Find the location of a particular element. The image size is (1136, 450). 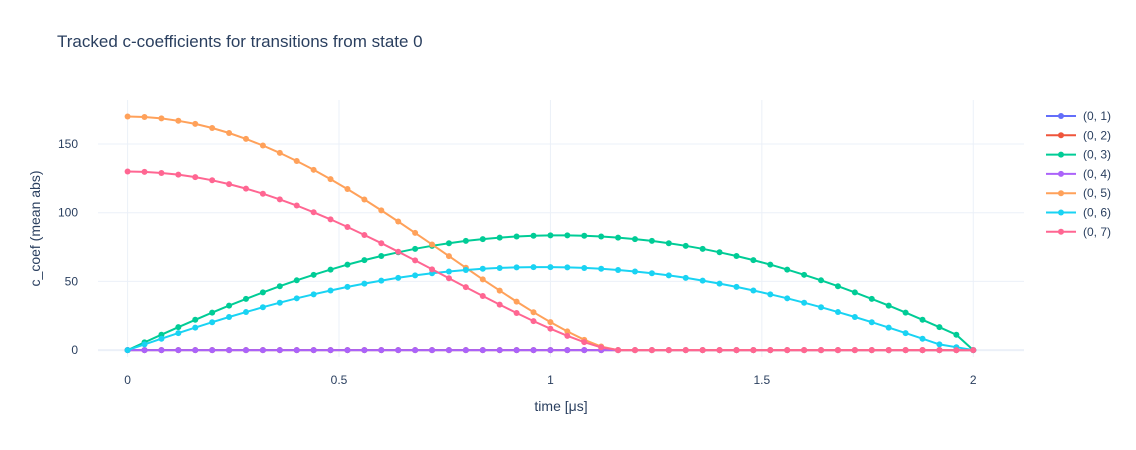

x-tick-label: 1 is located at coordinates (550, 380).